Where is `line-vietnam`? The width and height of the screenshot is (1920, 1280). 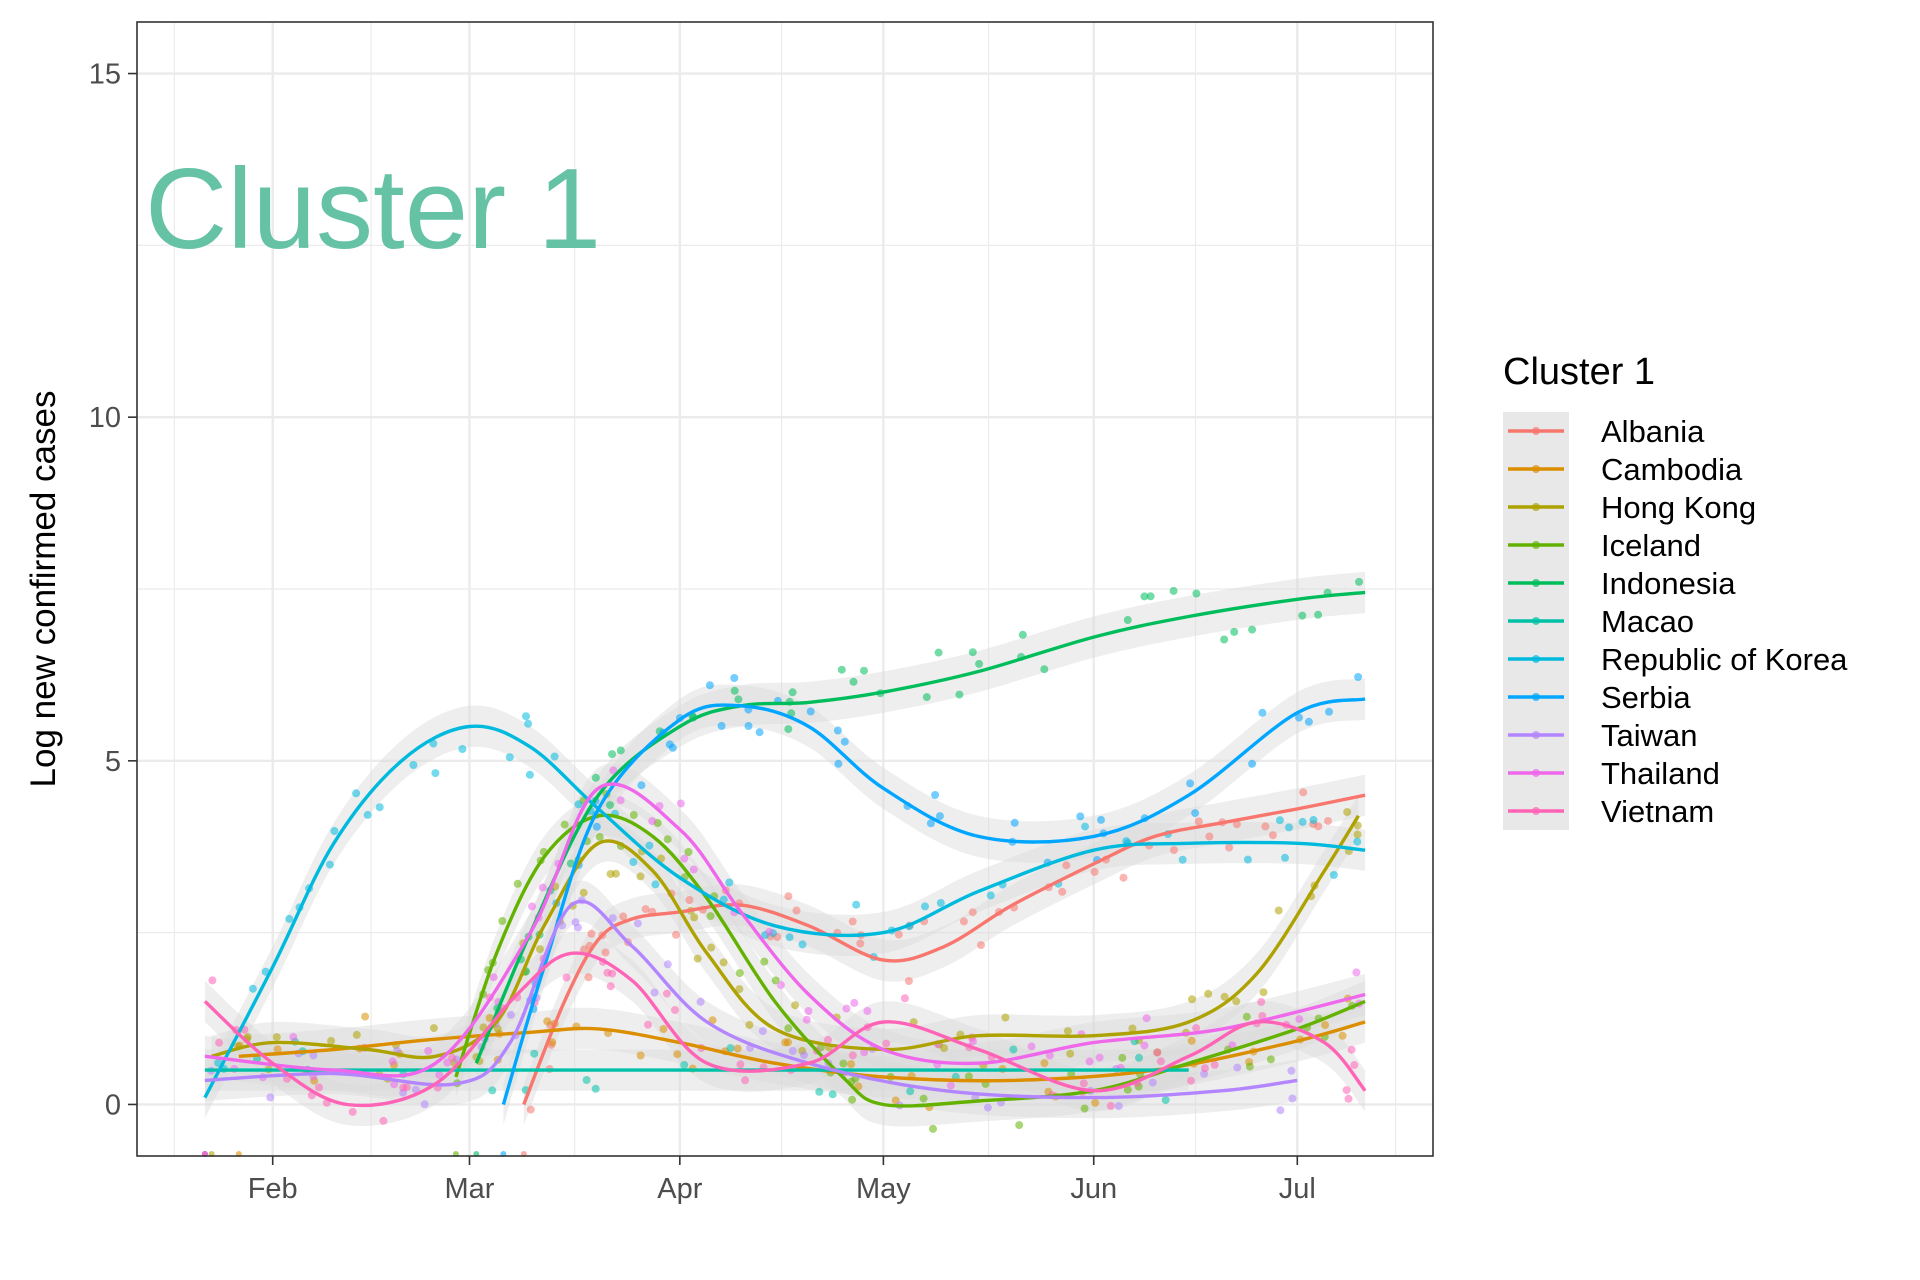 line-vietnam is located at coordinates (785, 1029).